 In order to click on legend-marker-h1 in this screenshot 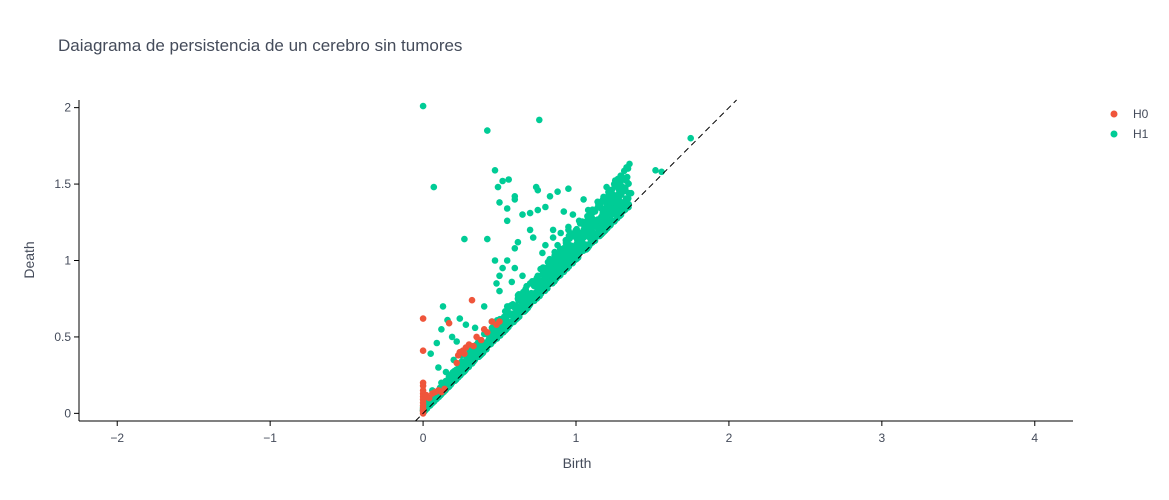, I will do `click(1114, 134)`.